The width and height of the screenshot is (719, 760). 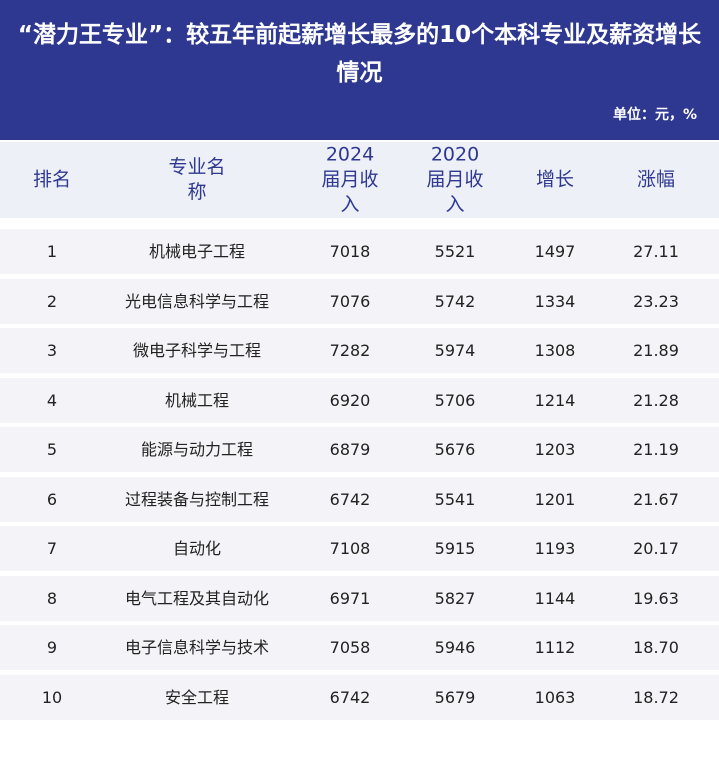 What do you see at coordinates (555, 251) in the screenshot?
I see `table-cell: 1497` at bounding box center [555, 251].